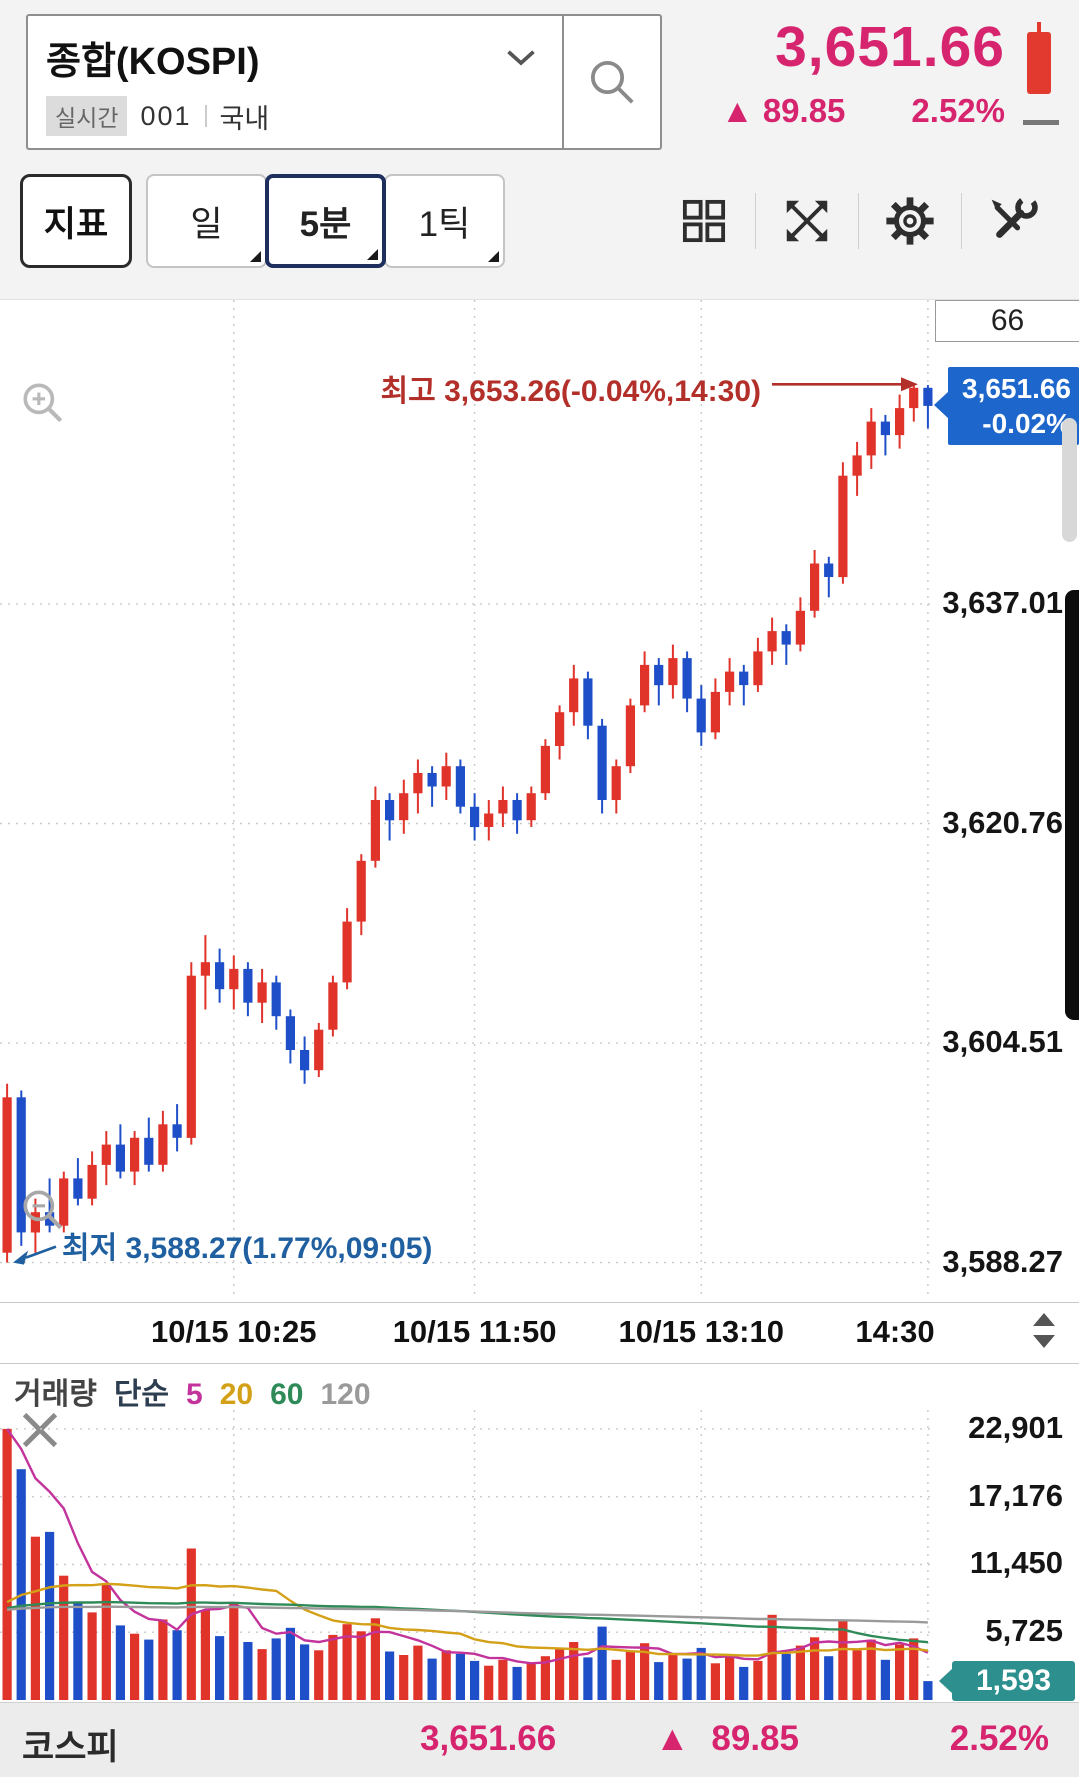 The height and width of the screenshot is (1777, 1079). I want to click on search-button, so click(612, 82).